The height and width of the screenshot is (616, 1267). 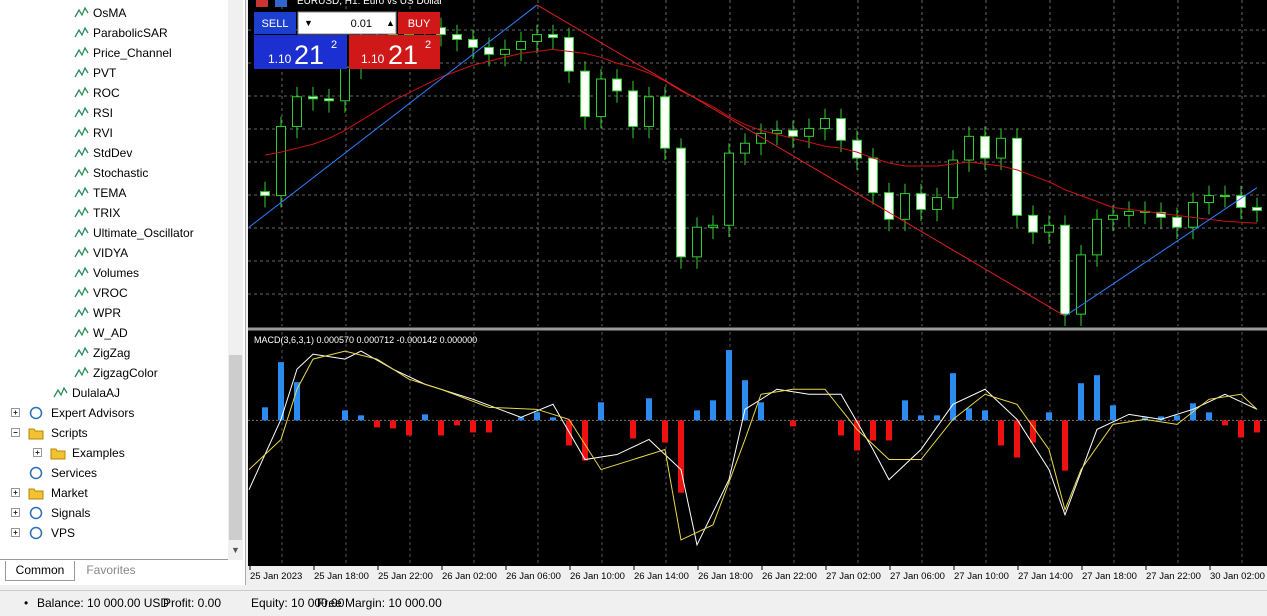 I want to click on scrollbar: ▼, so click(x=235, y=280).